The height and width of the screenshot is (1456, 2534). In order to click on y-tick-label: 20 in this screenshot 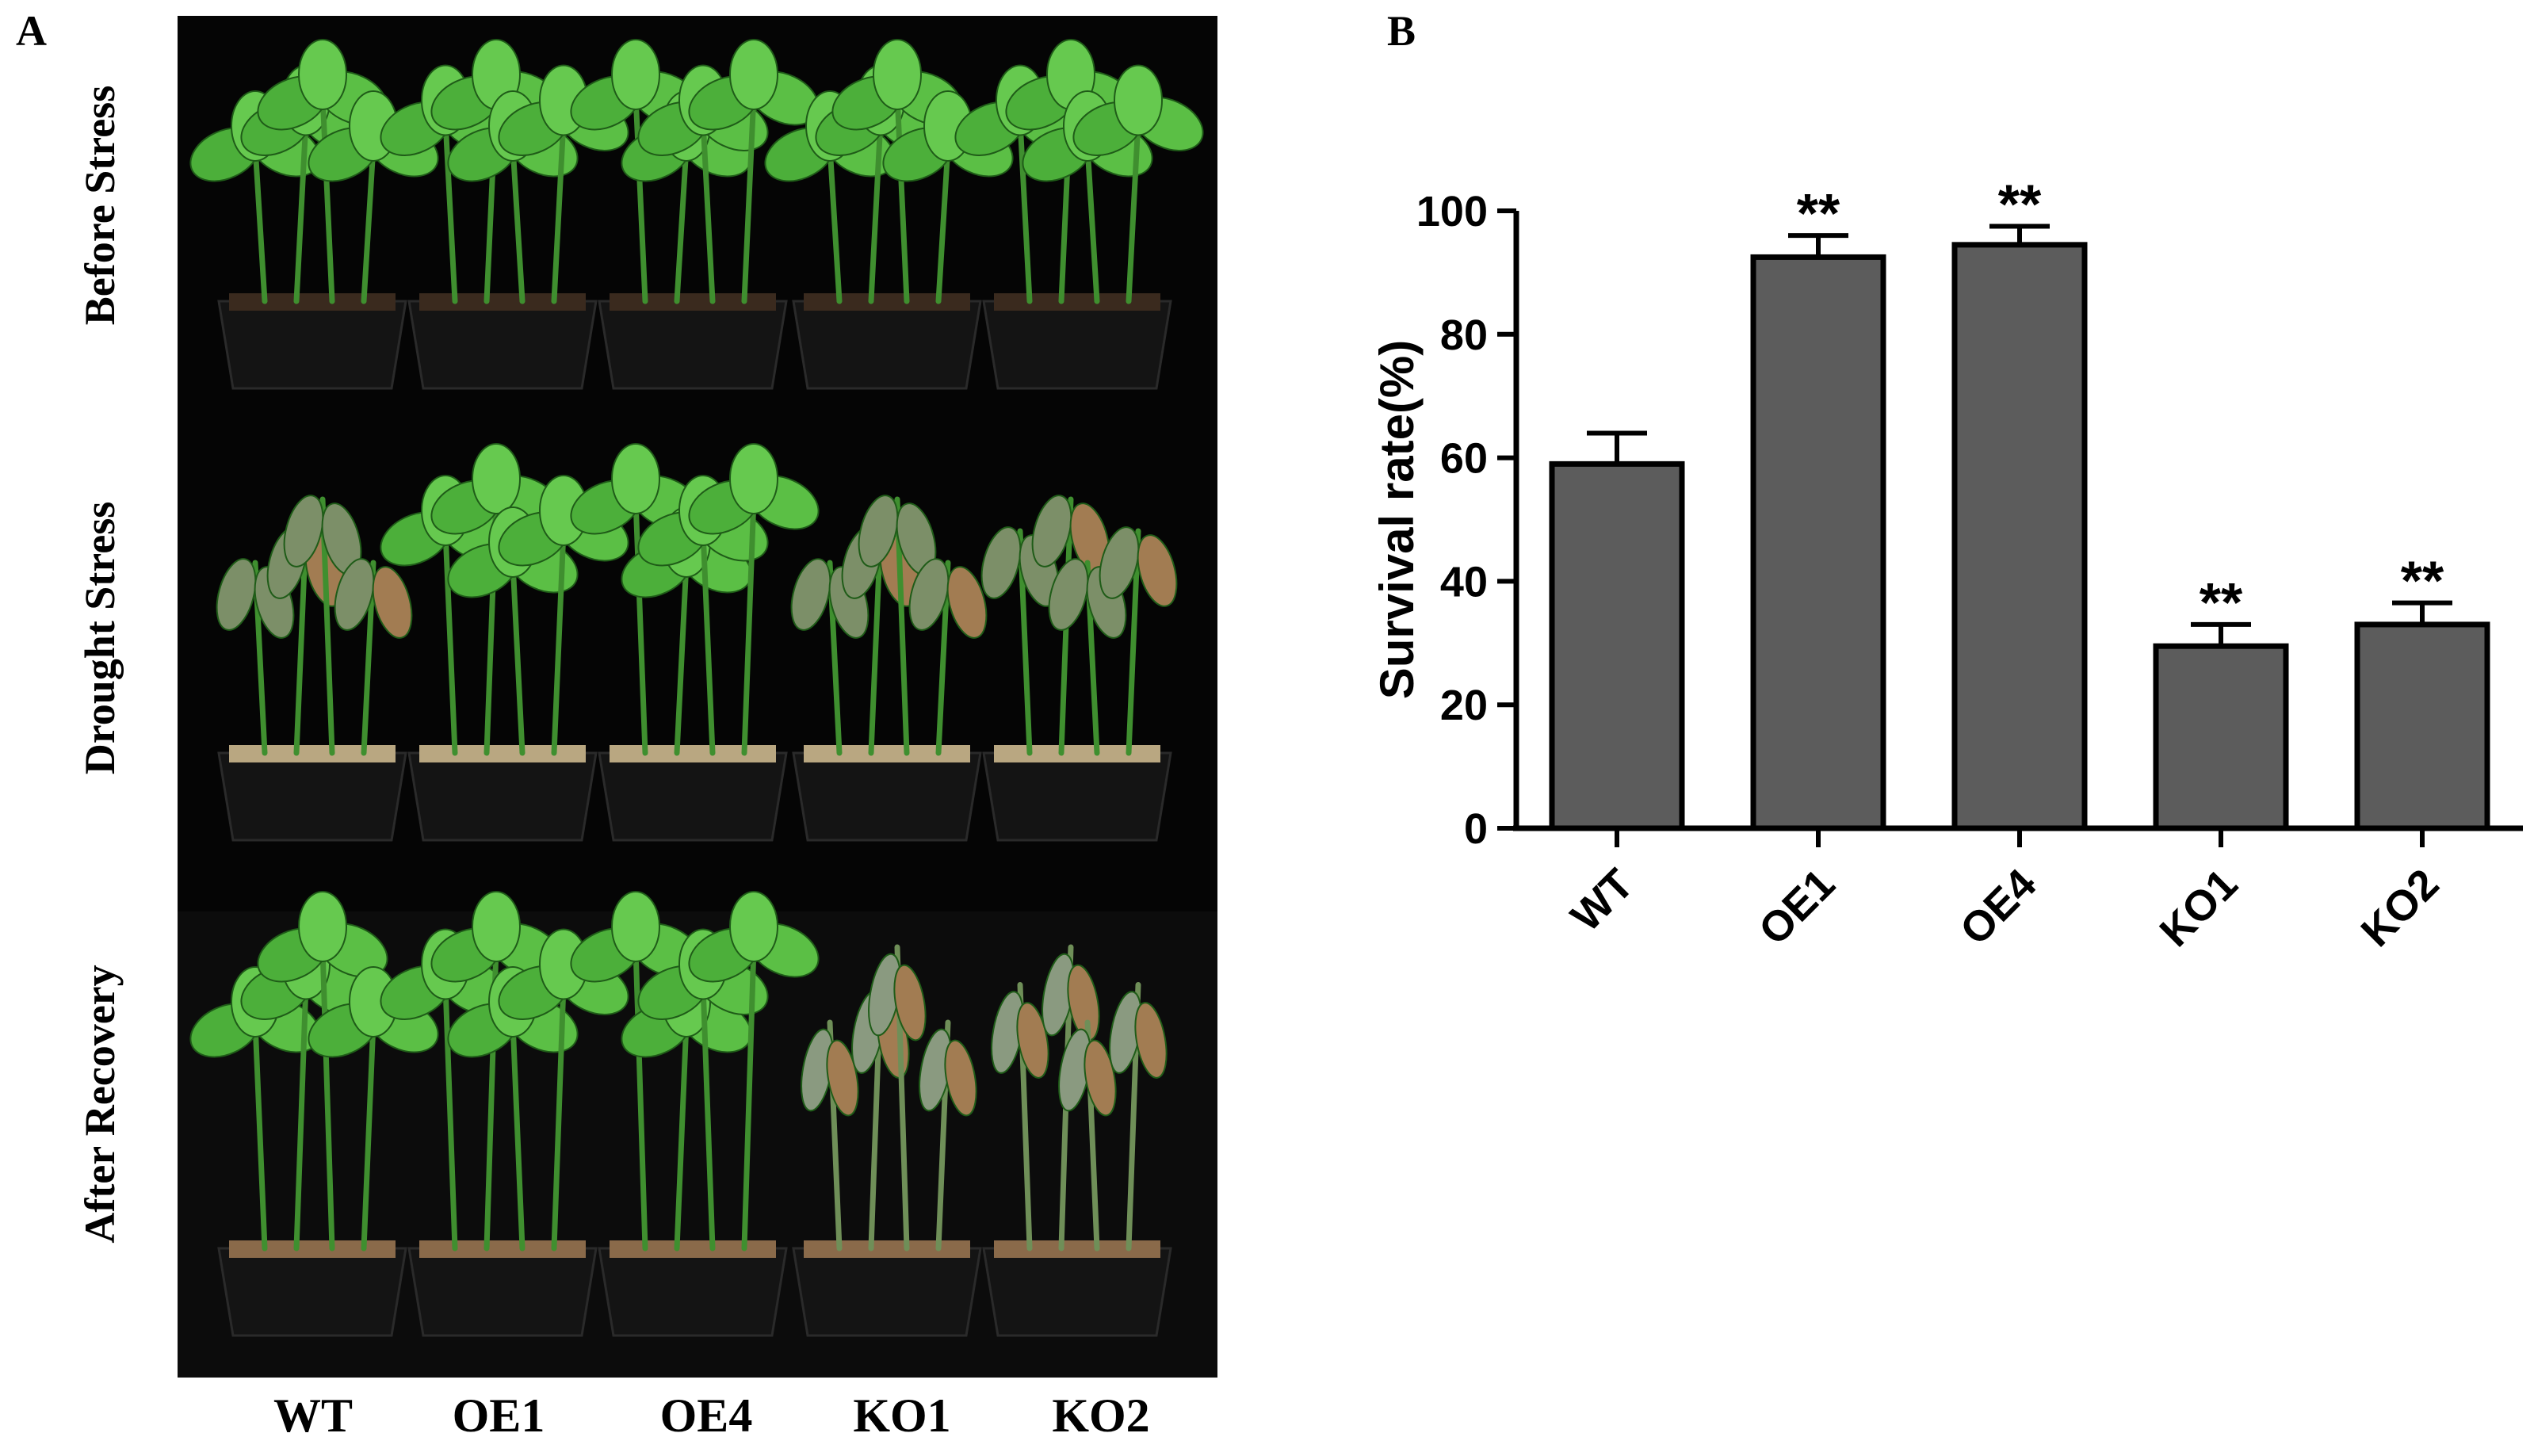, I will do `click(1464, 705)`.